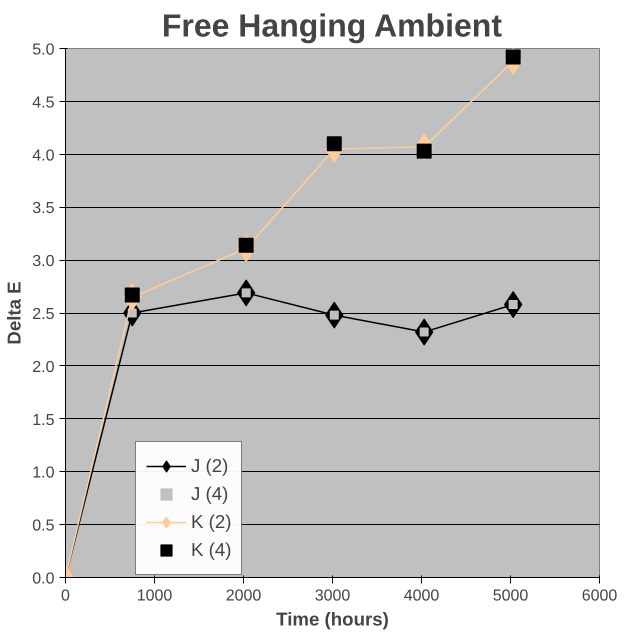 Image resolution: width=631 pixels, height=634 pixels. I want to click on x-tick-label: 1000, so click(154, 596).